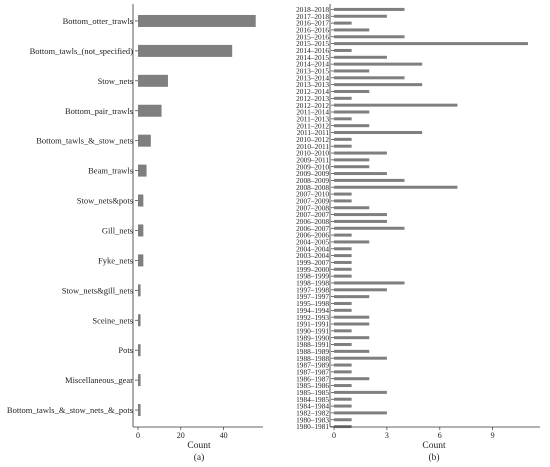 The height and width of the screenshot is (467, 550). Describe the element at coordinates (312, 378) in the screenshot. I see `b-category-label-54: 1986–1987` at that location.